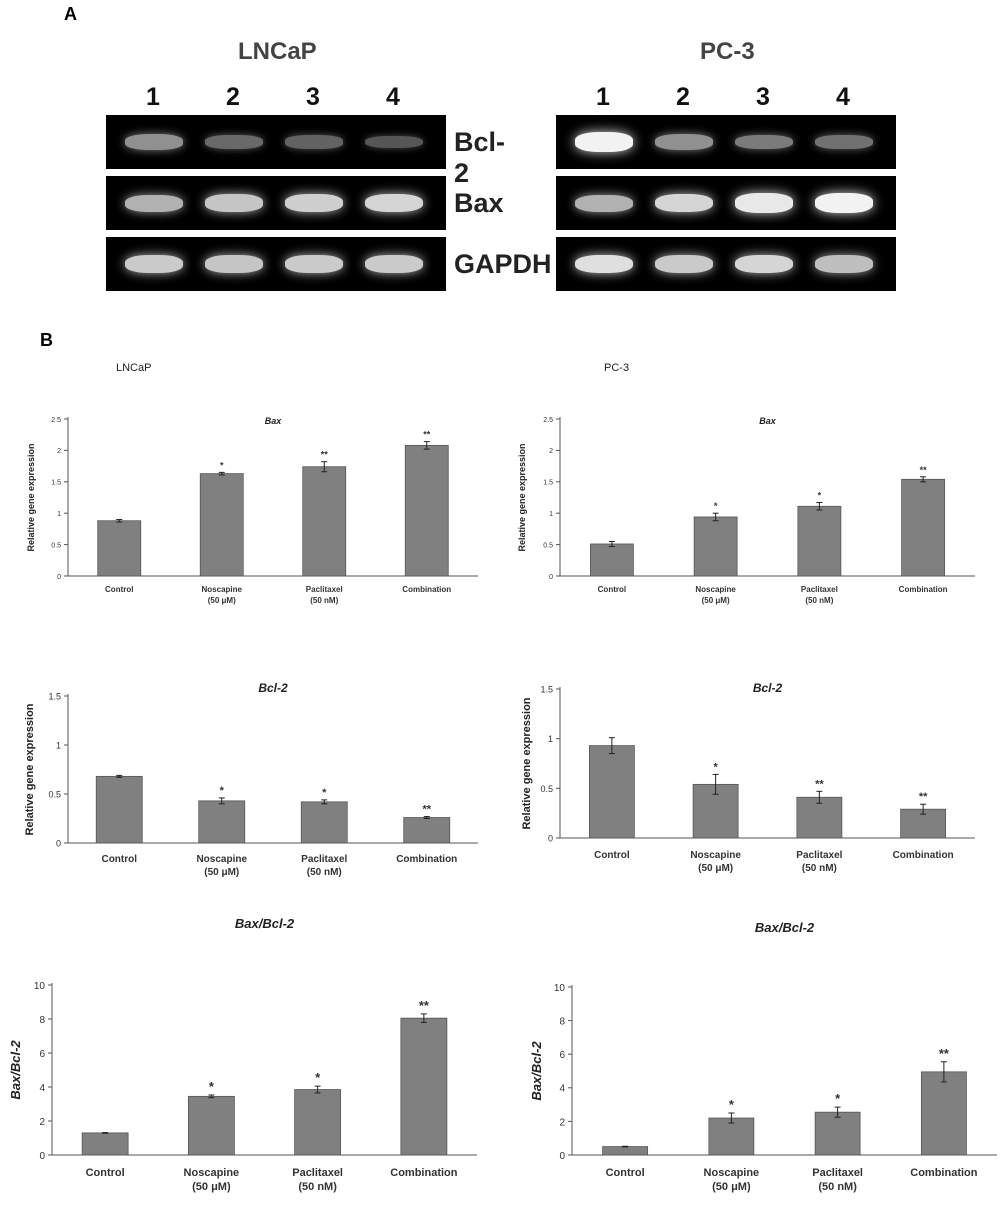  I want to click on chart-title: Bcl-2, so click(273, 688).